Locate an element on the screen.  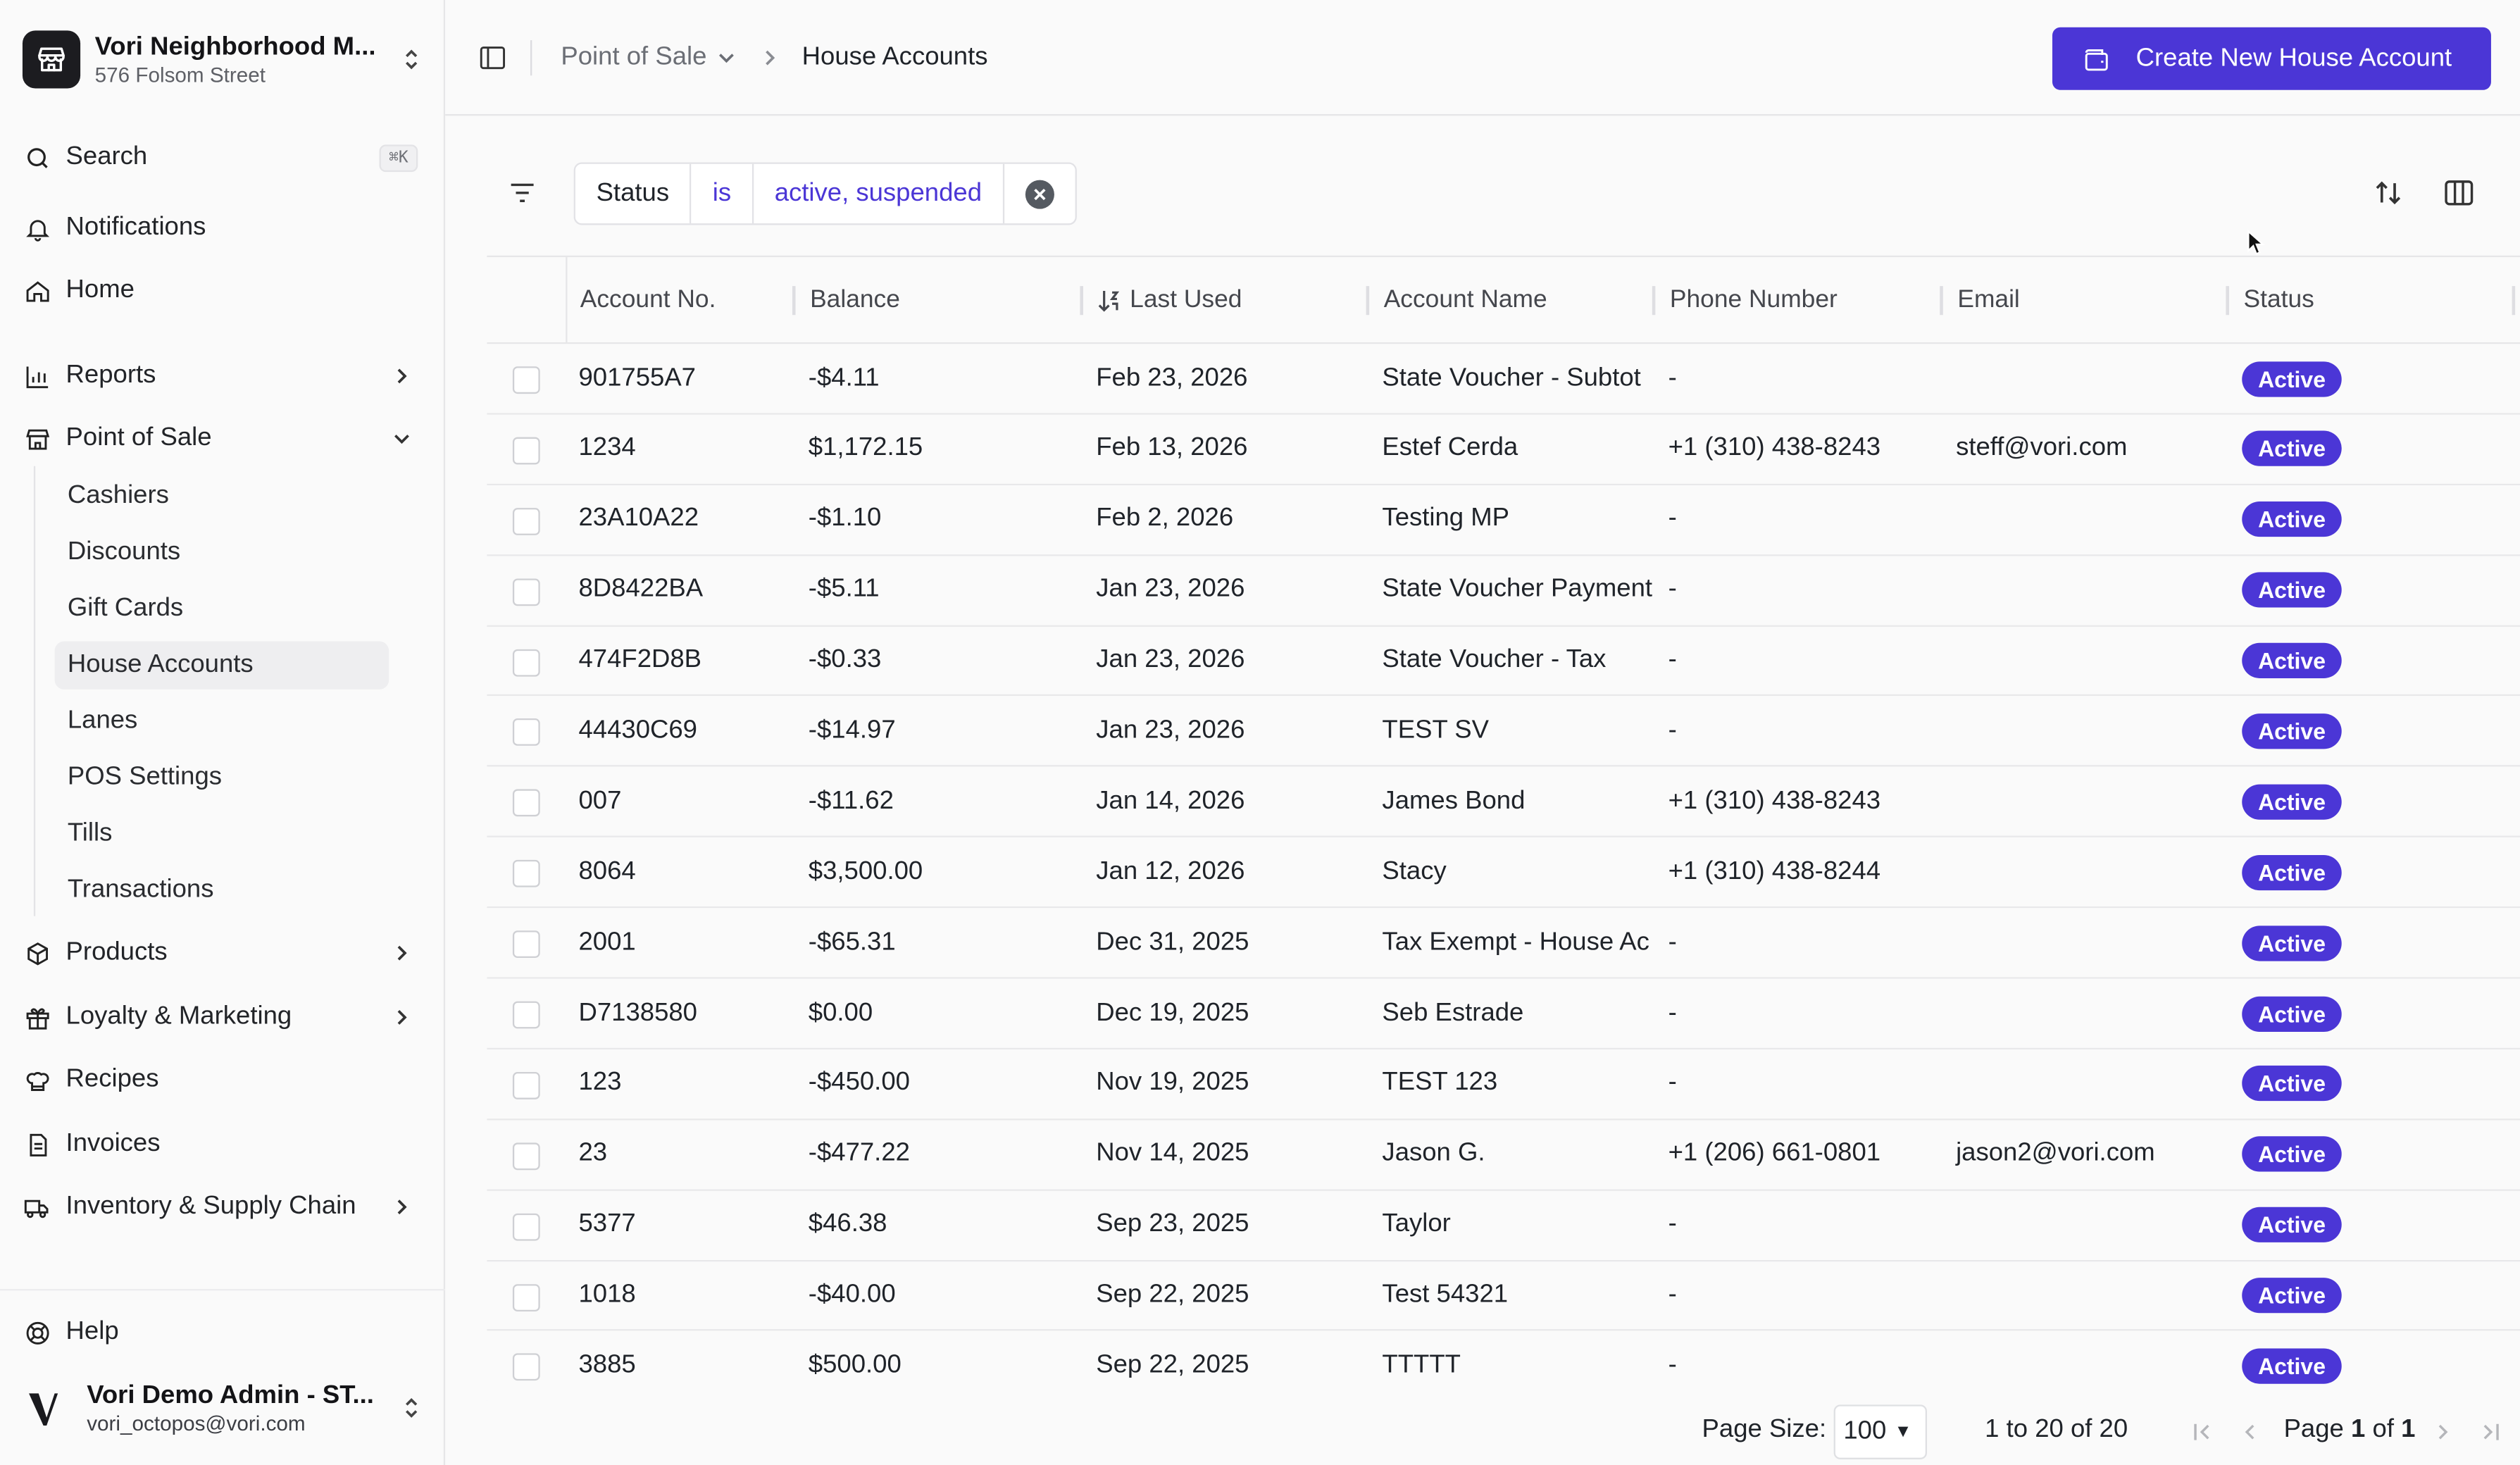
column-header-phone-number: Phone Number is located at coordinates (1799, 300).